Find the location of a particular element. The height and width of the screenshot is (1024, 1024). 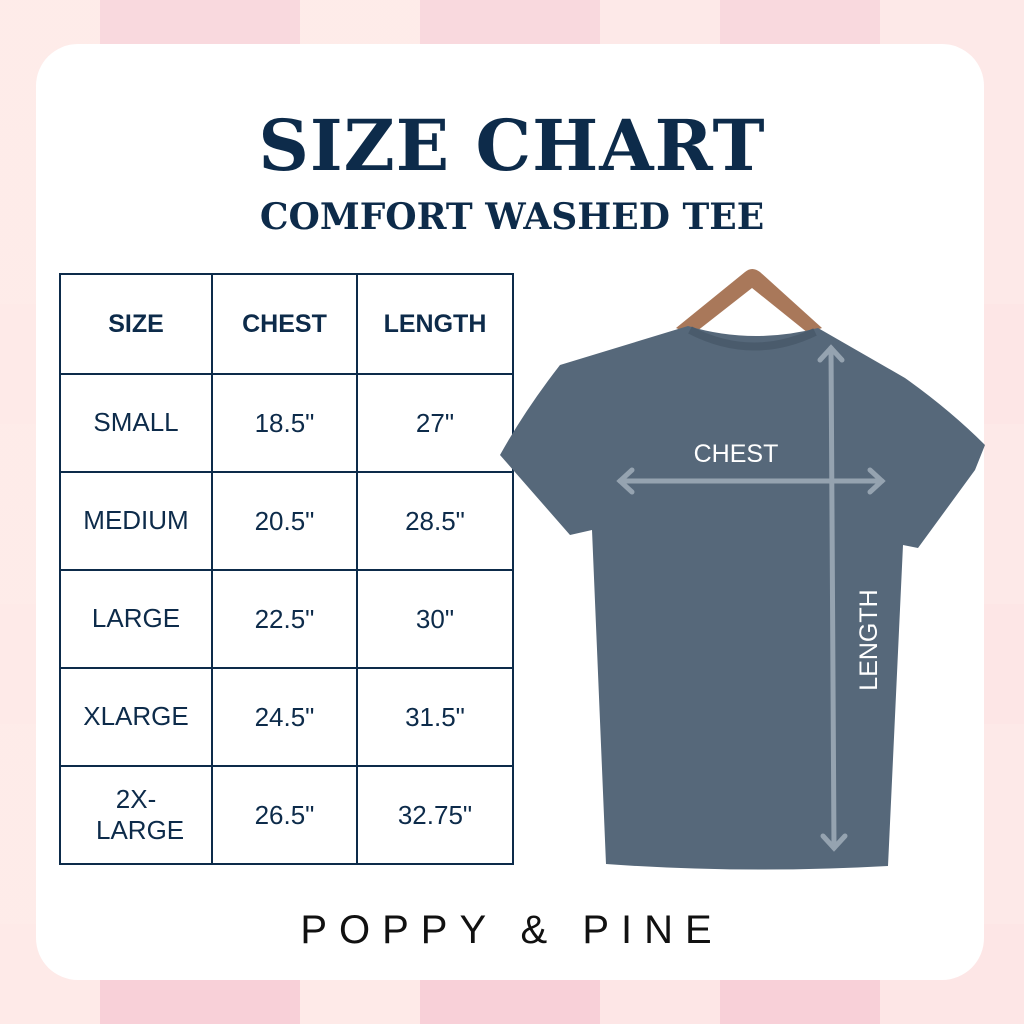

length-cell: 30" is located at coordinates (435, 619).